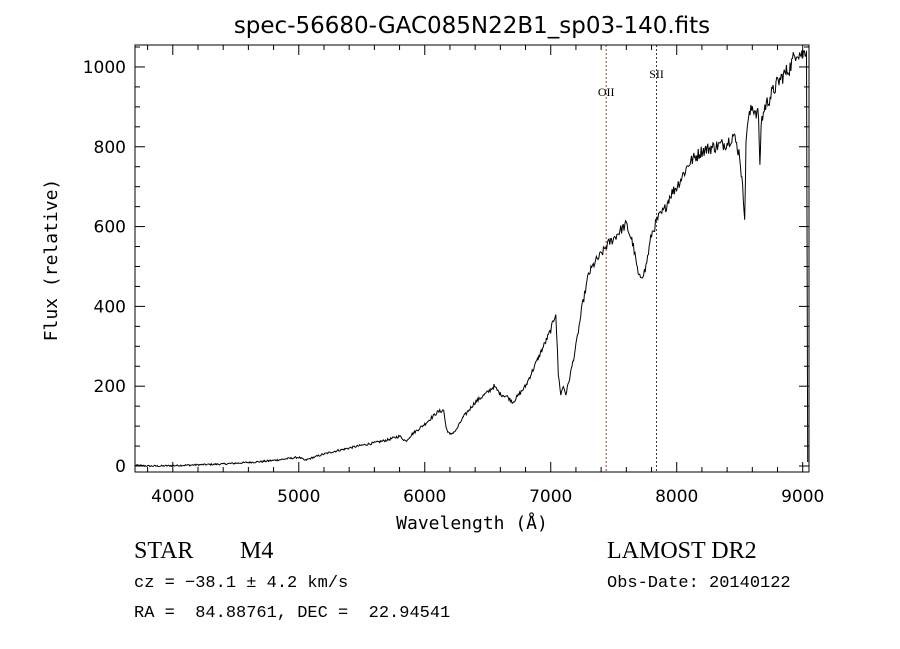  Describe the element at coordinates (110, 148) in the screenshot. I see `y-tick-label: 800` at that location.